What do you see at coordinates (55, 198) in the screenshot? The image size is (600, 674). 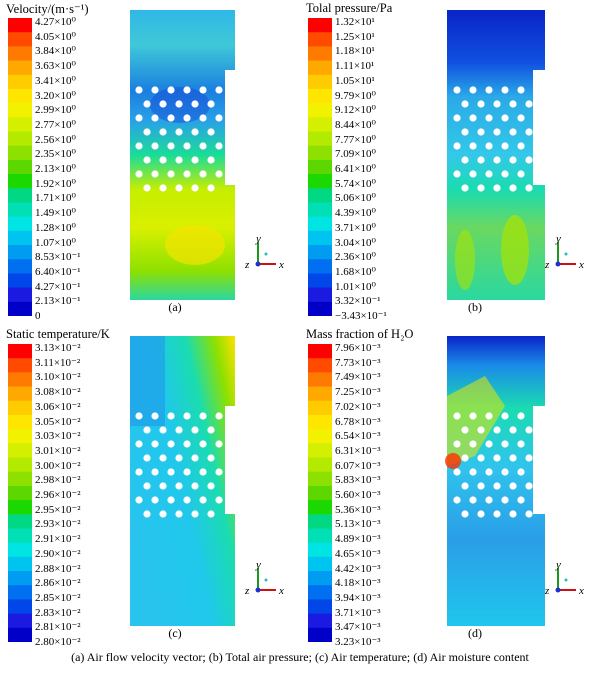 I see `colorbar-tick-label: 1.71×10⁰` at bounding box center [55, 198].